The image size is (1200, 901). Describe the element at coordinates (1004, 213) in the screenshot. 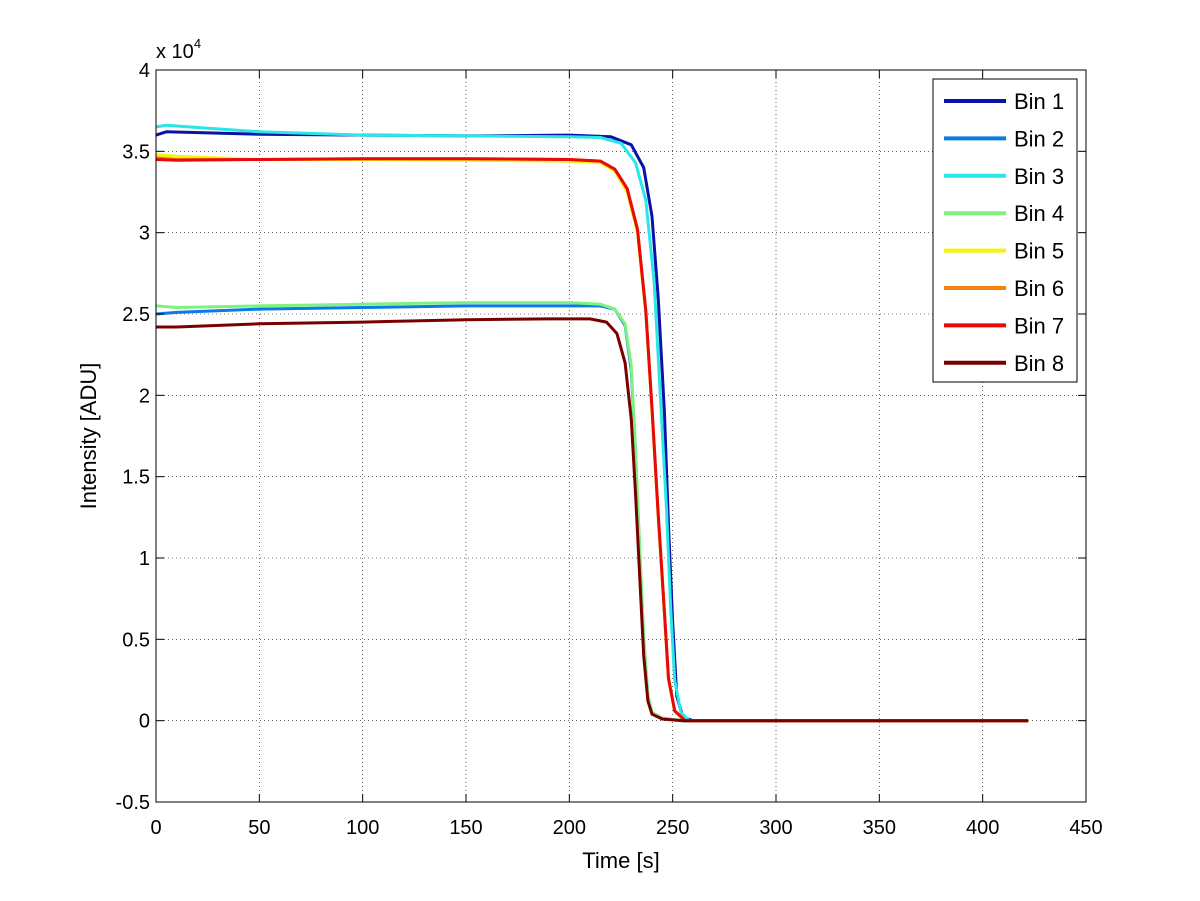

I see `legend-item-bin-4: Bin 4` at that location.